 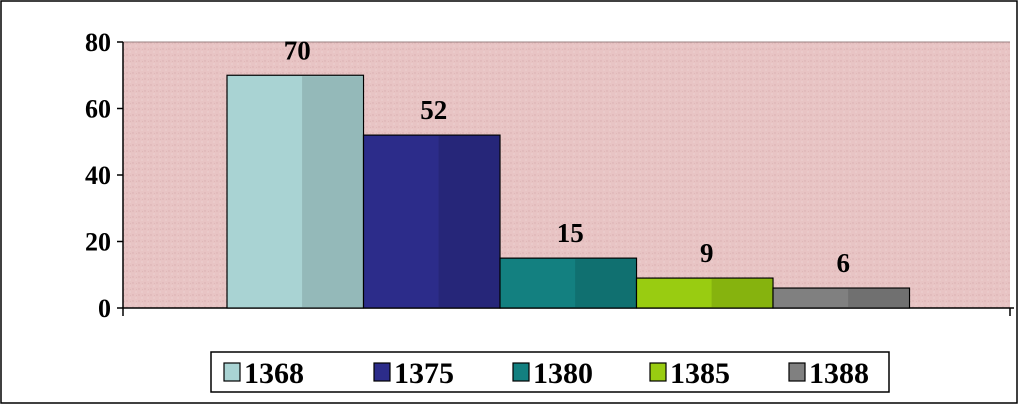 I want to click on y-tick-label: 20, so click(x=98, y=242).